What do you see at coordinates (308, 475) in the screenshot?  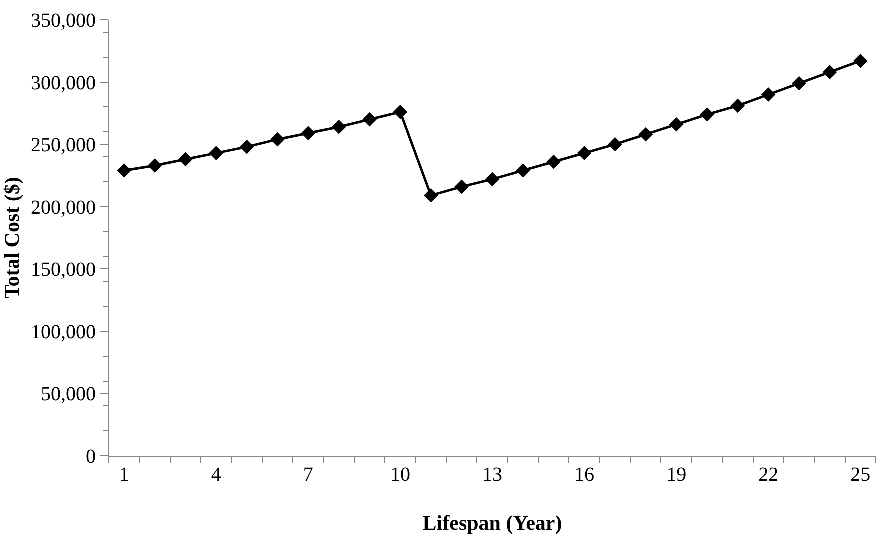 I see `x-tick-label: 7` at bounding box center [308, 475].